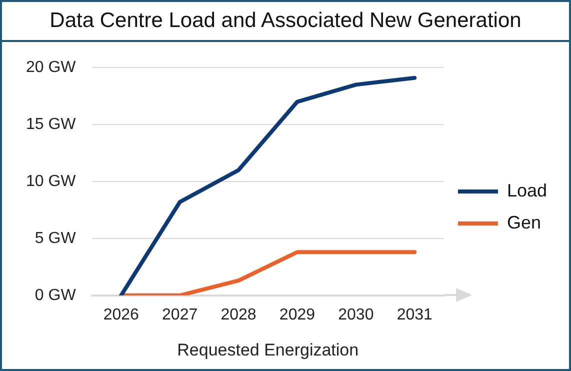 Image resolution: width=571 pixels, height=371 pixels. I want to click on chart-title: Data Centre Load and Associated New Generation, so click(285, 22).